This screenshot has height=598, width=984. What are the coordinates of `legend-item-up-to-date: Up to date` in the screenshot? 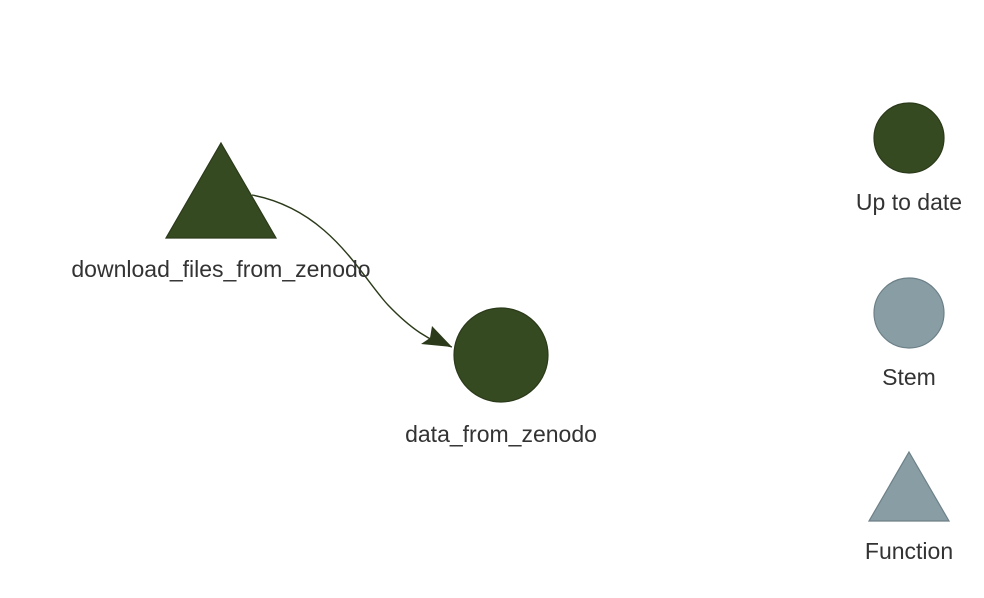 It's located at (909, 158).